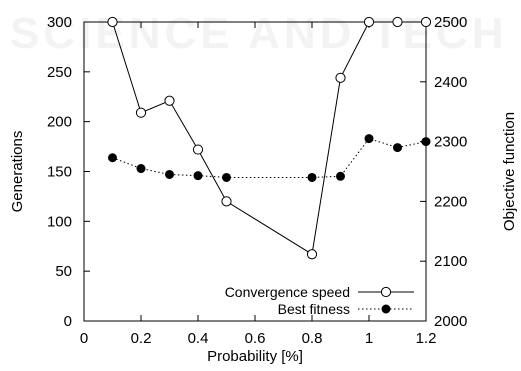  Describe the element at coordinates (59, 72) in the screenshot. I see `y-left-tick-label: 250` at that location.